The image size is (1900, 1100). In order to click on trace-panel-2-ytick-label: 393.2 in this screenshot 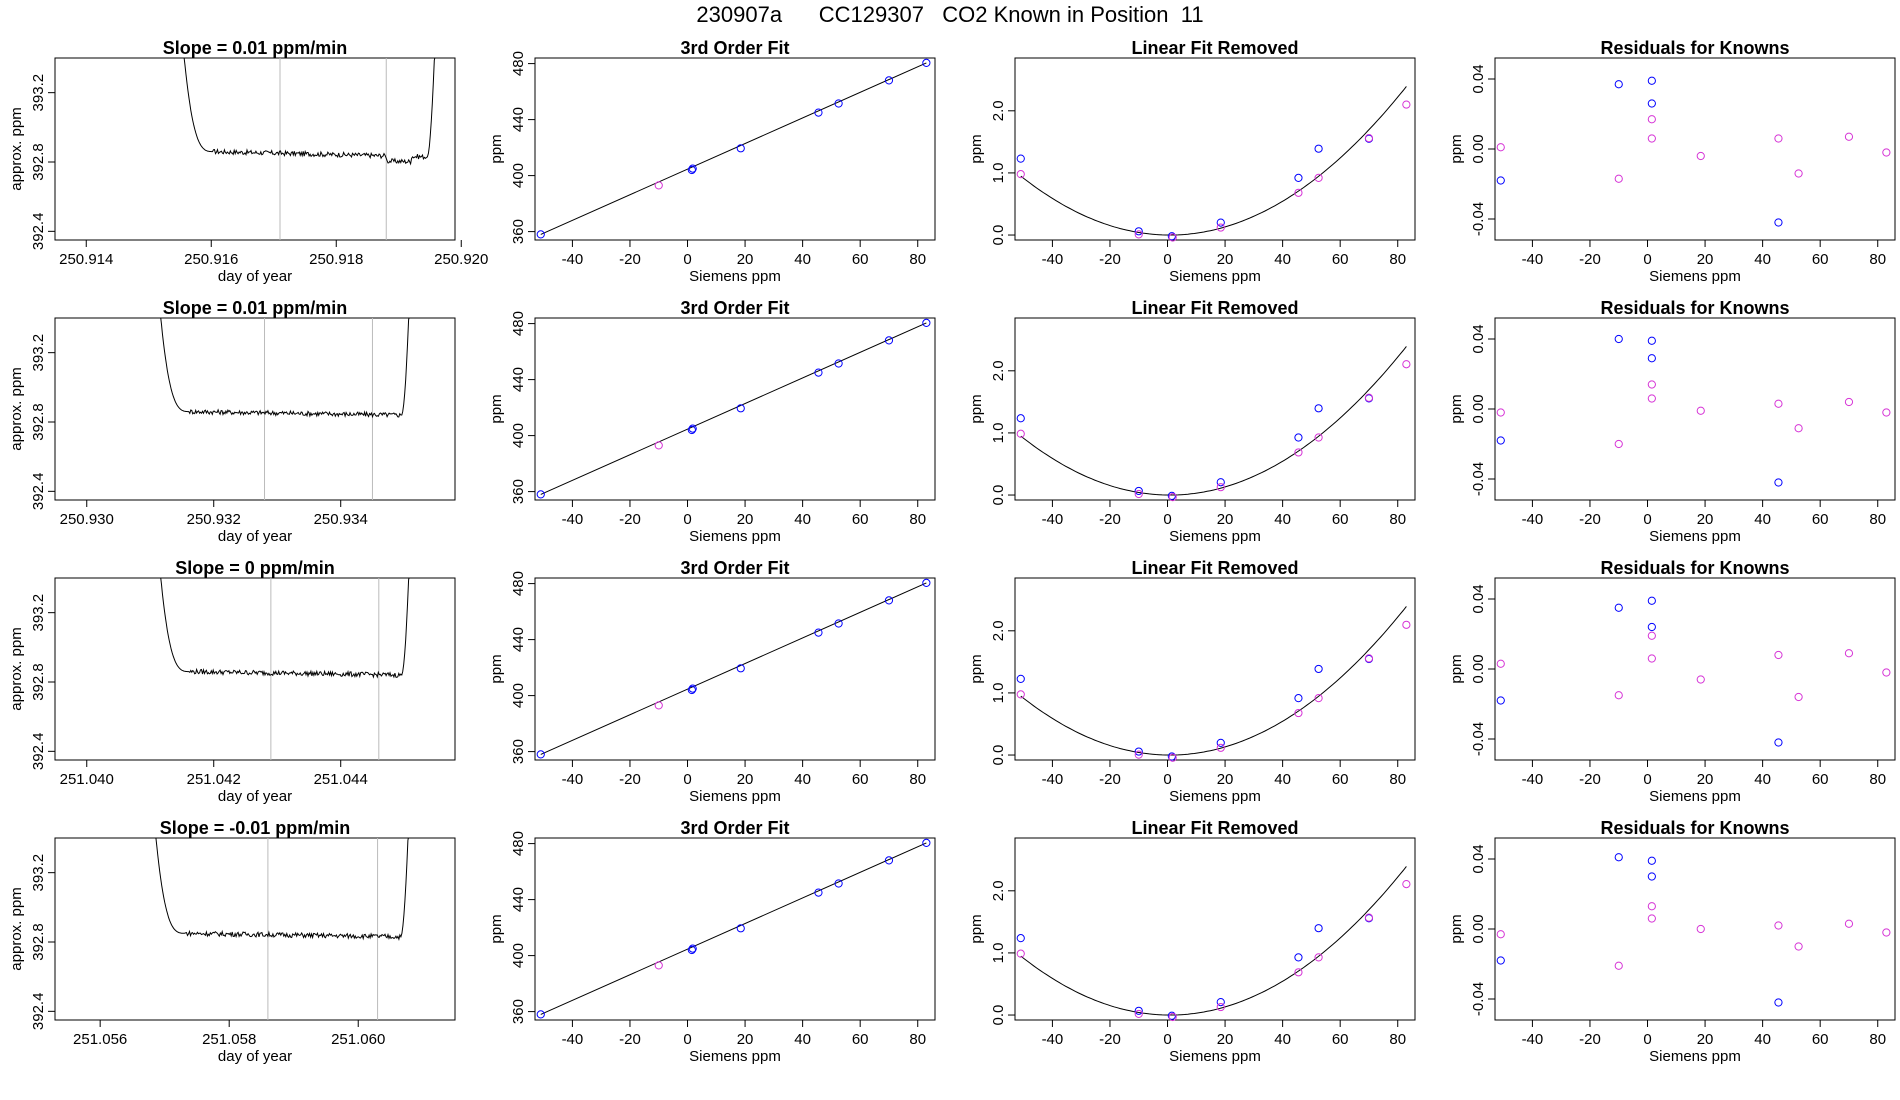, I will do `click(38, 353)`.